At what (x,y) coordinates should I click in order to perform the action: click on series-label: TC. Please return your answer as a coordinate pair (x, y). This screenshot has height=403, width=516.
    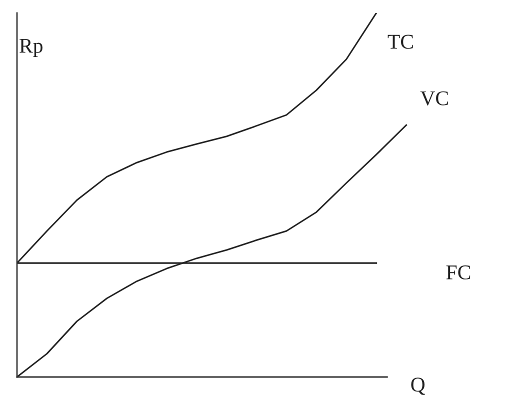
    Looking at the image, I should click on (400, 41).